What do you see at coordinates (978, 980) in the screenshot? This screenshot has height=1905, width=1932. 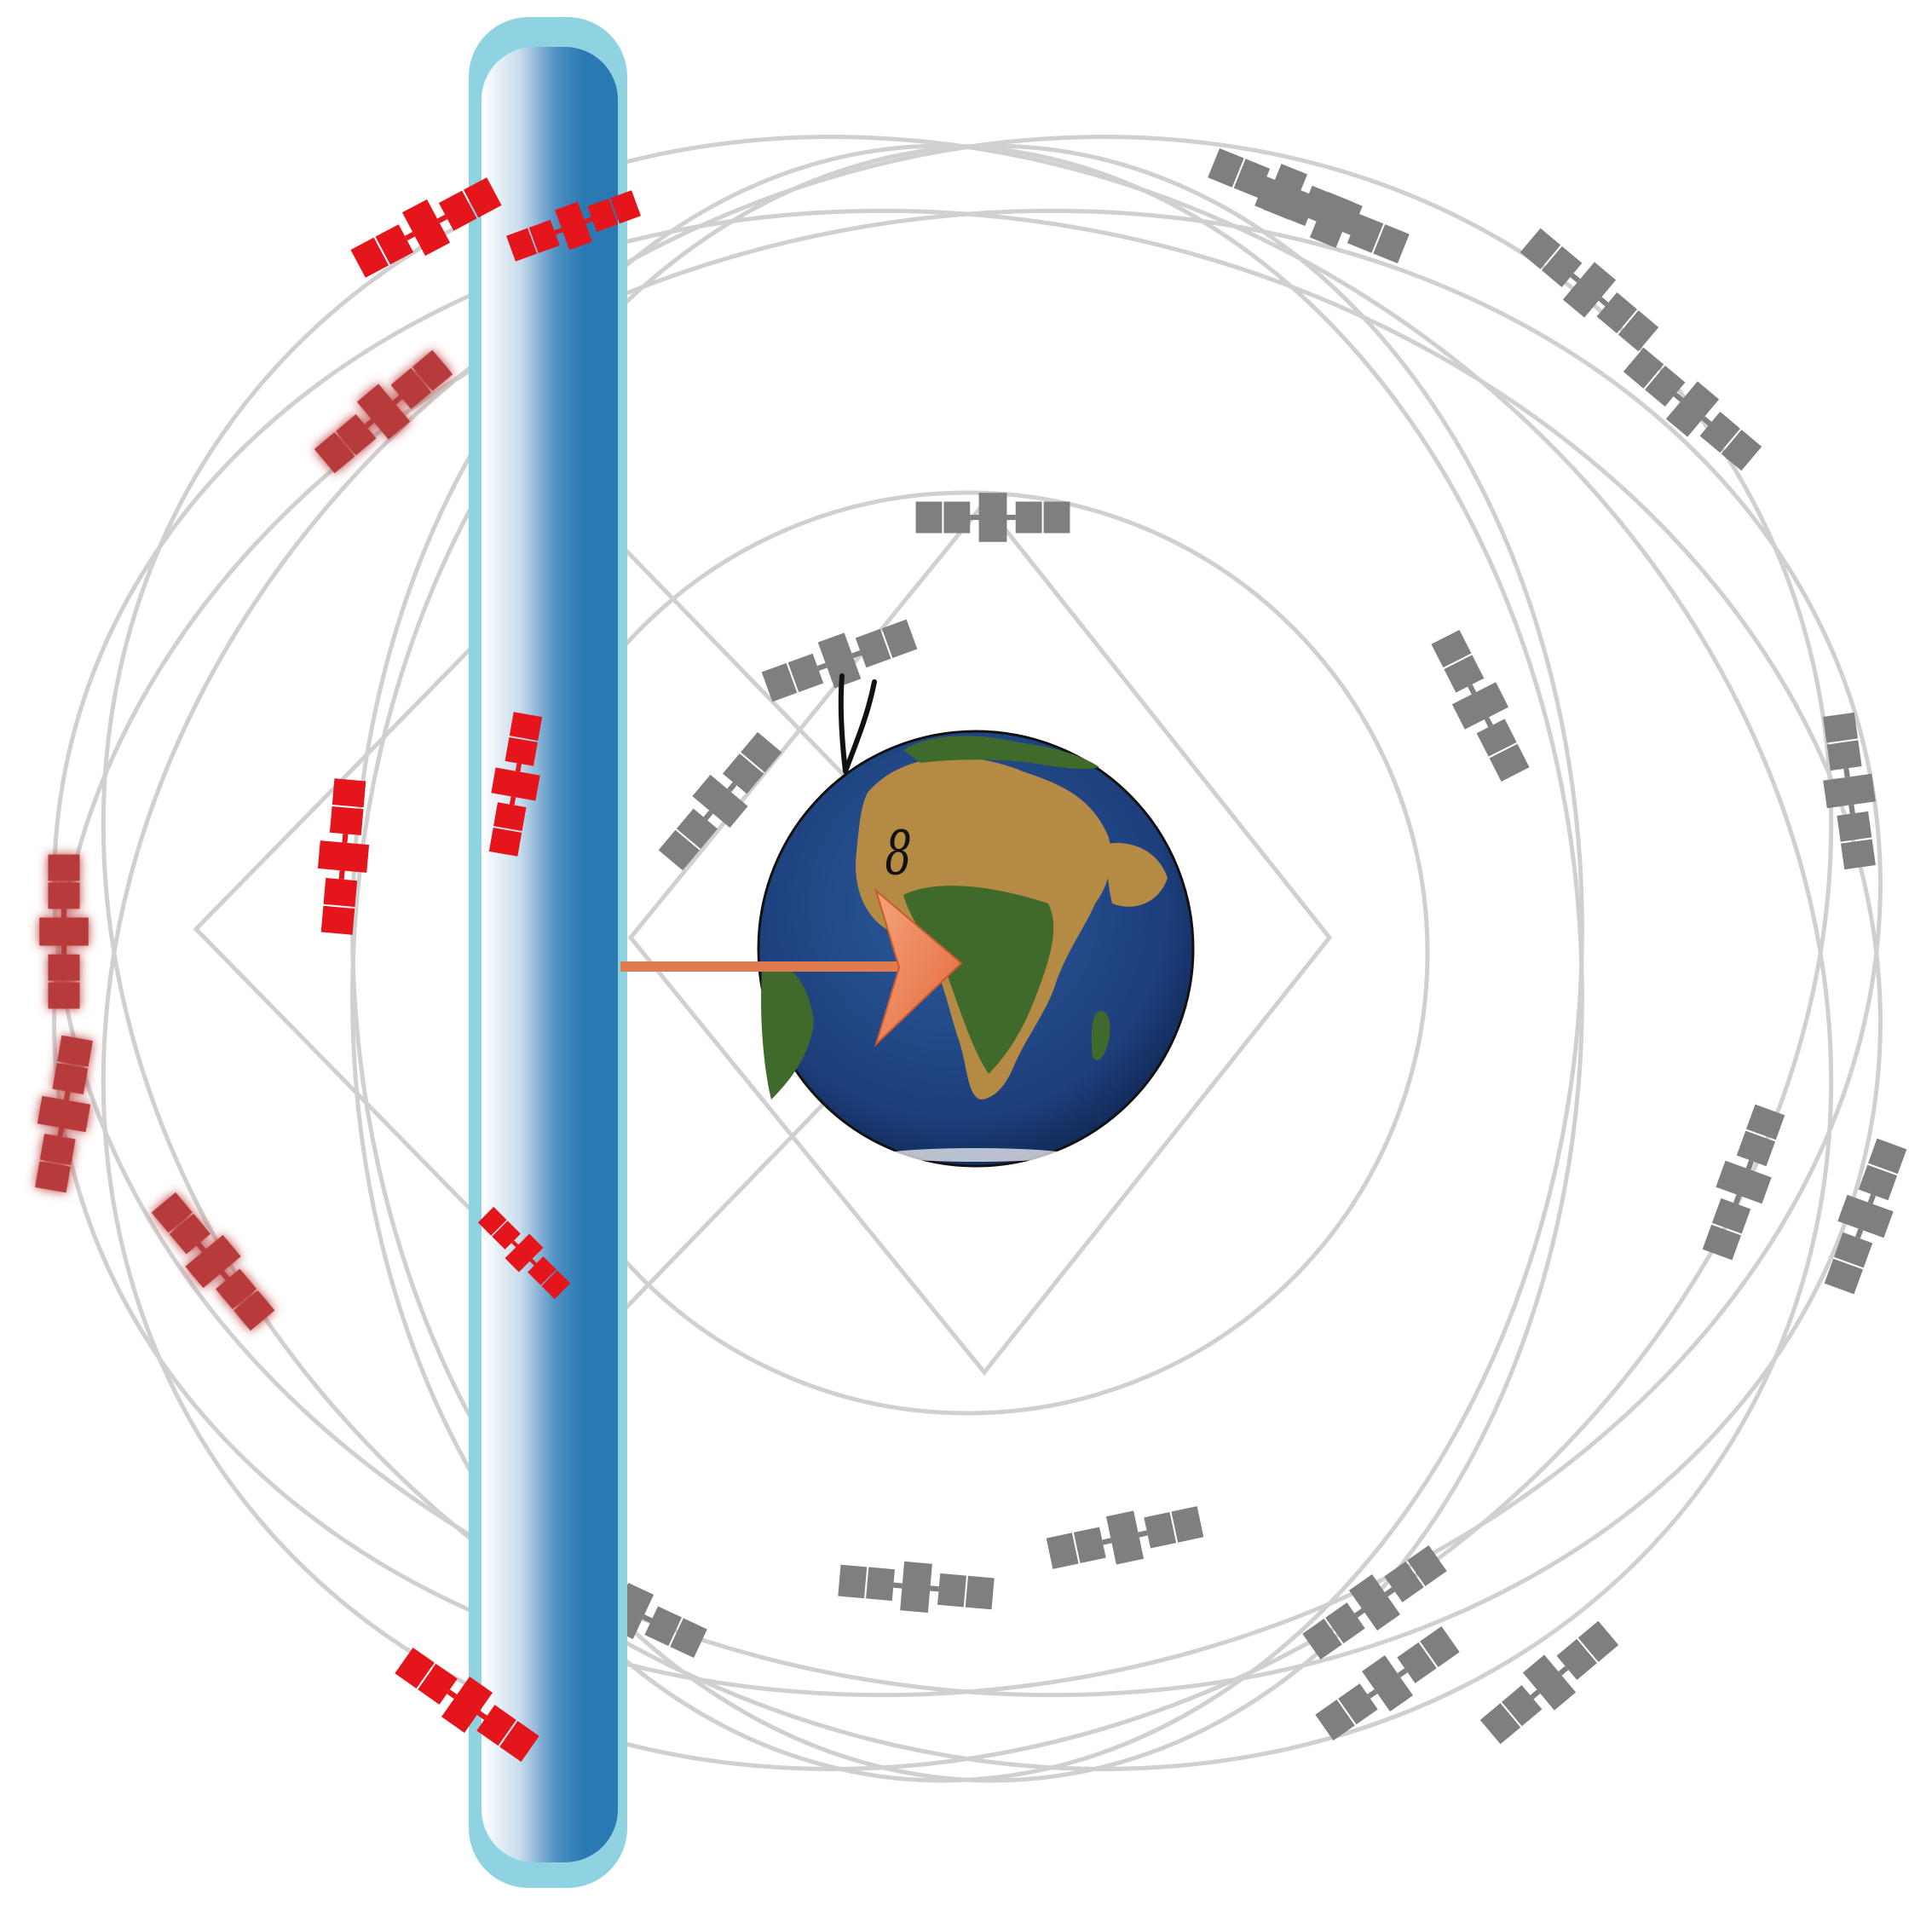 I see `africa-vegetation` at bounding box center [978, 980].